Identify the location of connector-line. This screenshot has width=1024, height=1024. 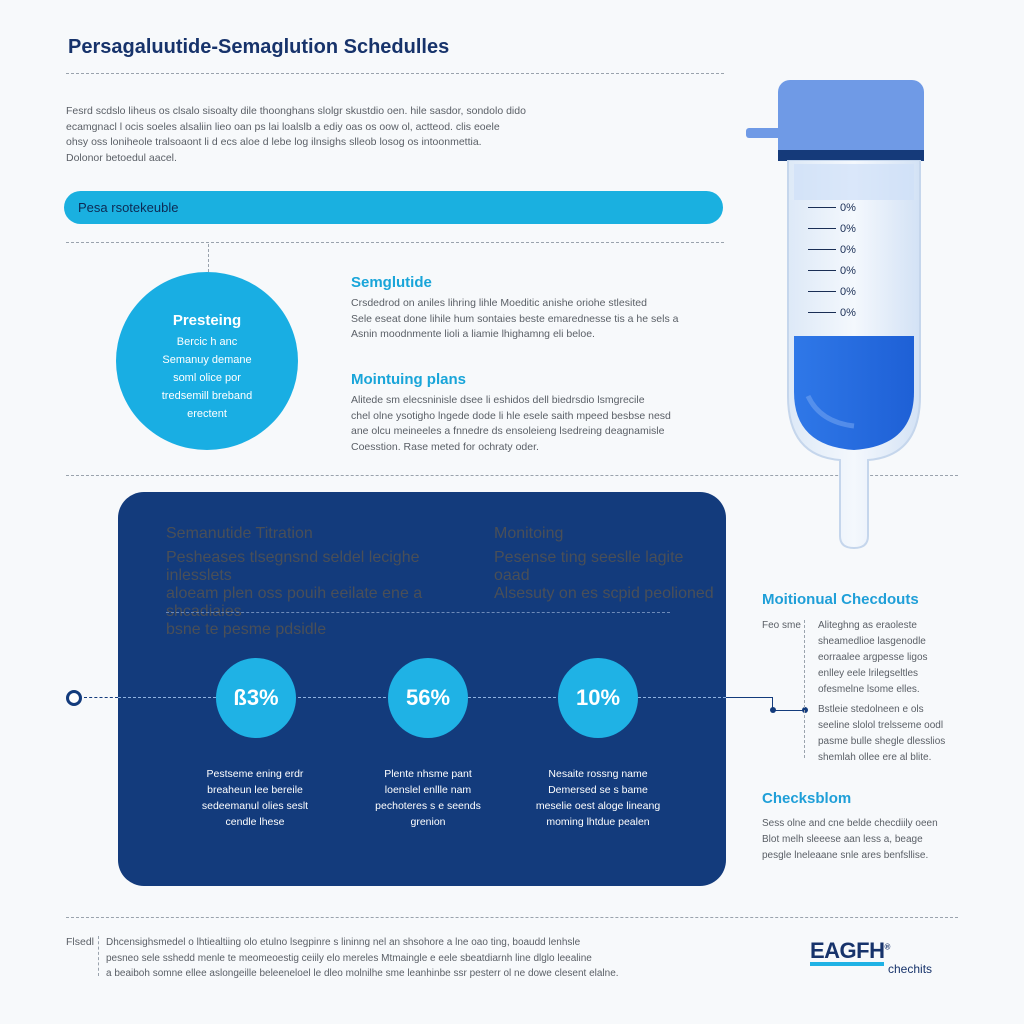
(208, 258).